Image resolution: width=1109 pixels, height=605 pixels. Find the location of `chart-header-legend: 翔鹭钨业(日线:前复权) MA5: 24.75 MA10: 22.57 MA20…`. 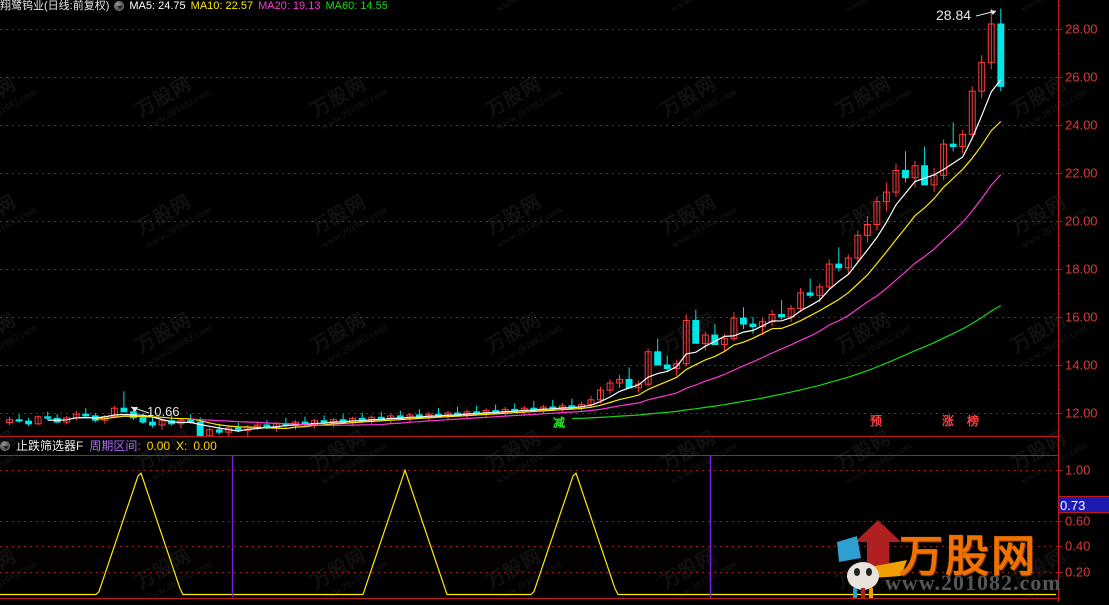

chart-header-legend: 翔鹭钨业(日线:前复权) MA5: 24.75 MA10: 22.57 MA20… is located at coordinates (194, 6).